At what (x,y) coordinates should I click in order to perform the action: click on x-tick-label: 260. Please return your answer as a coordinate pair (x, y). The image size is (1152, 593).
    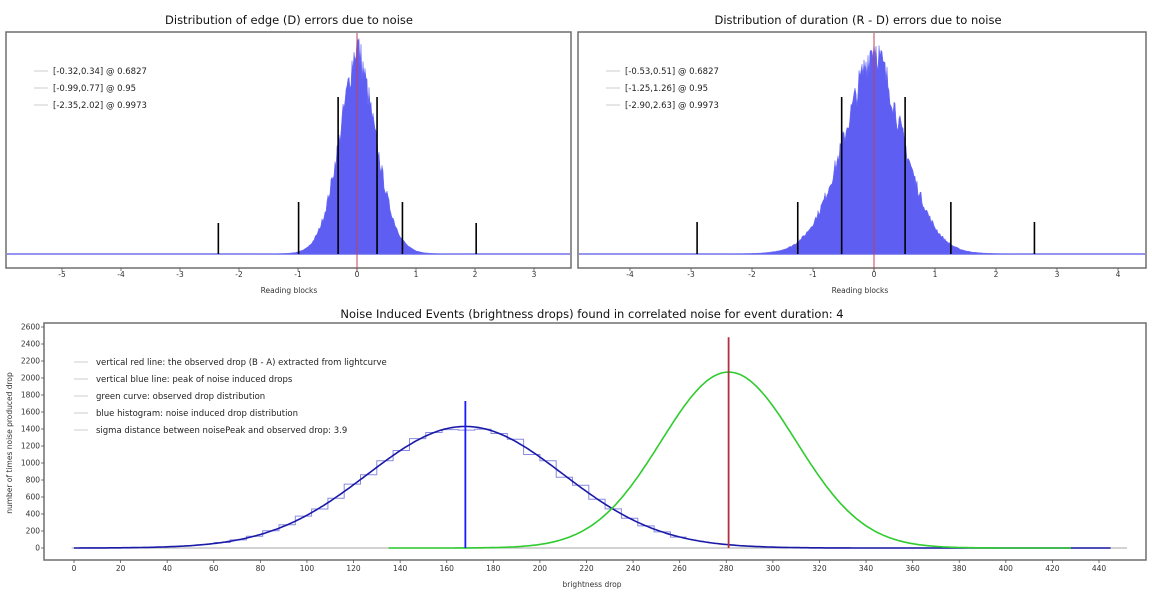
    Looking at the image, I should click on (680, 568).